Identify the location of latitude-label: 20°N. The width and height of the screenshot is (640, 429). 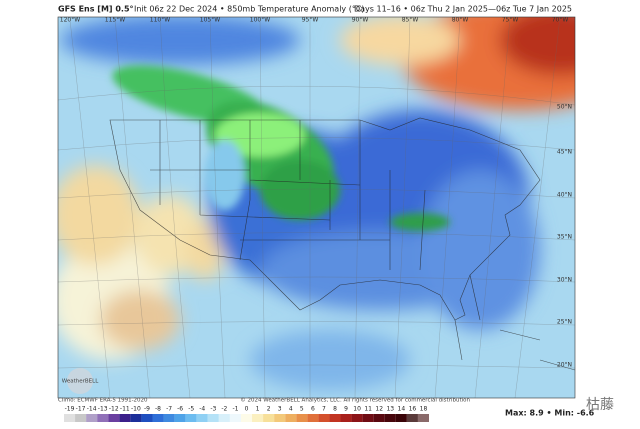
(564, 365).